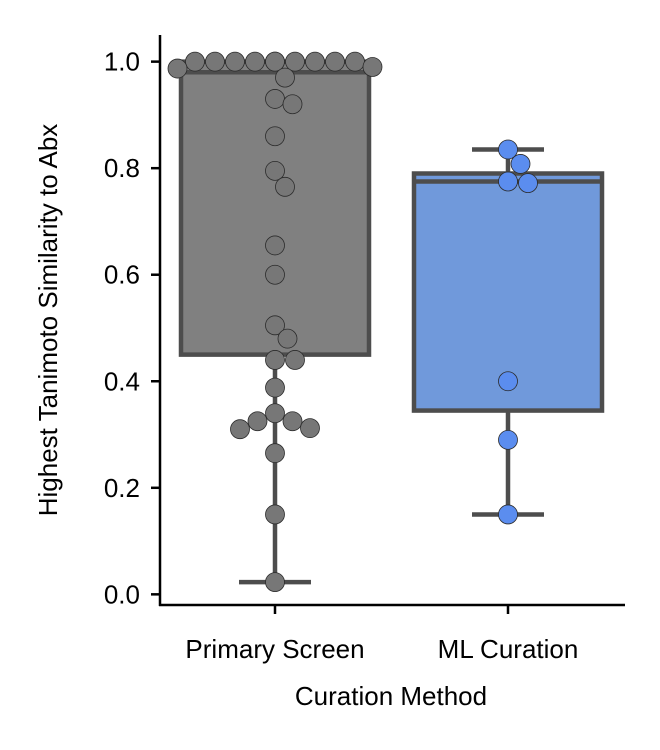 This screenshot has width=660, height=750. What do you see at coordinates (274, 649) in the screenshot?
I see `x-tick-label: Primary Screen` at bounding box center [274, 649].